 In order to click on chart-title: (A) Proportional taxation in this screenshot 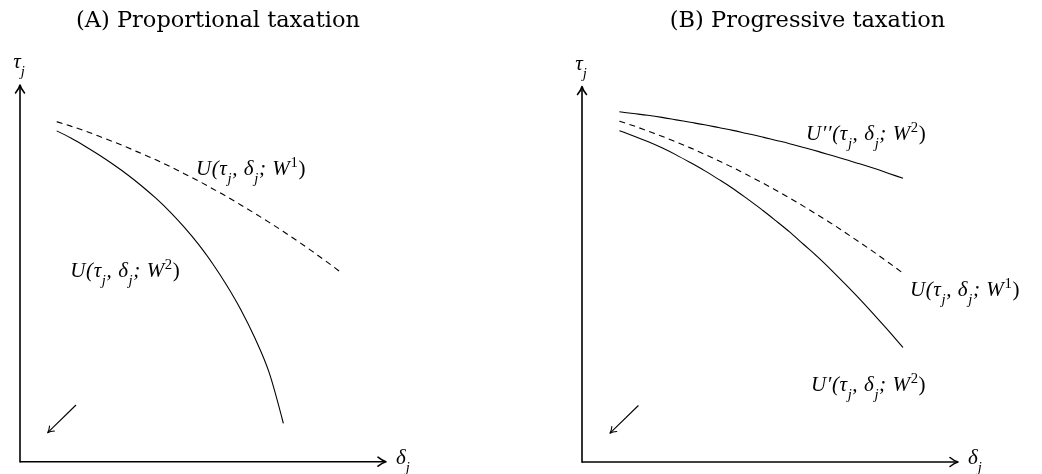, I will do `click(218, 19)`.